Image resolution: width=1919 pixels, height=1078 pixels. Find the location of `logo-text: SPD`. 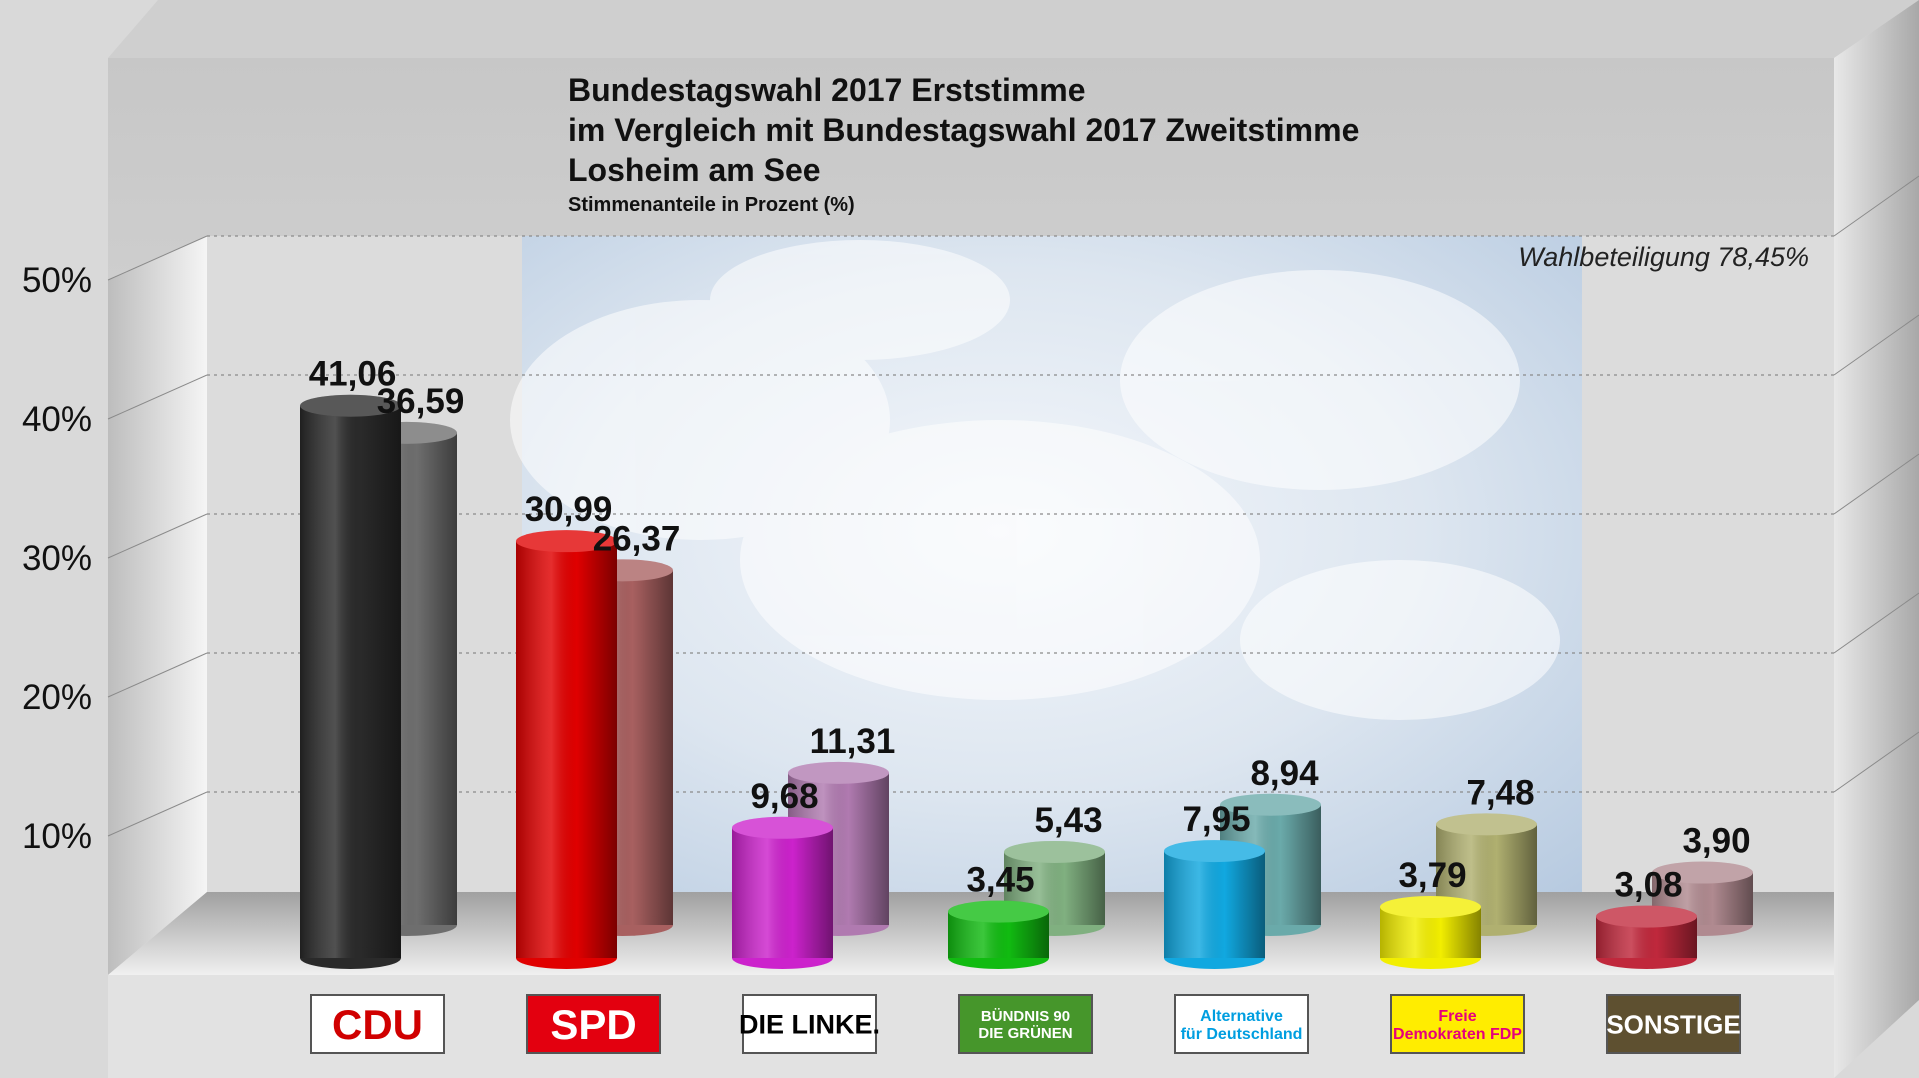

logo-text: SPD is located at coordinates (593, 1024).